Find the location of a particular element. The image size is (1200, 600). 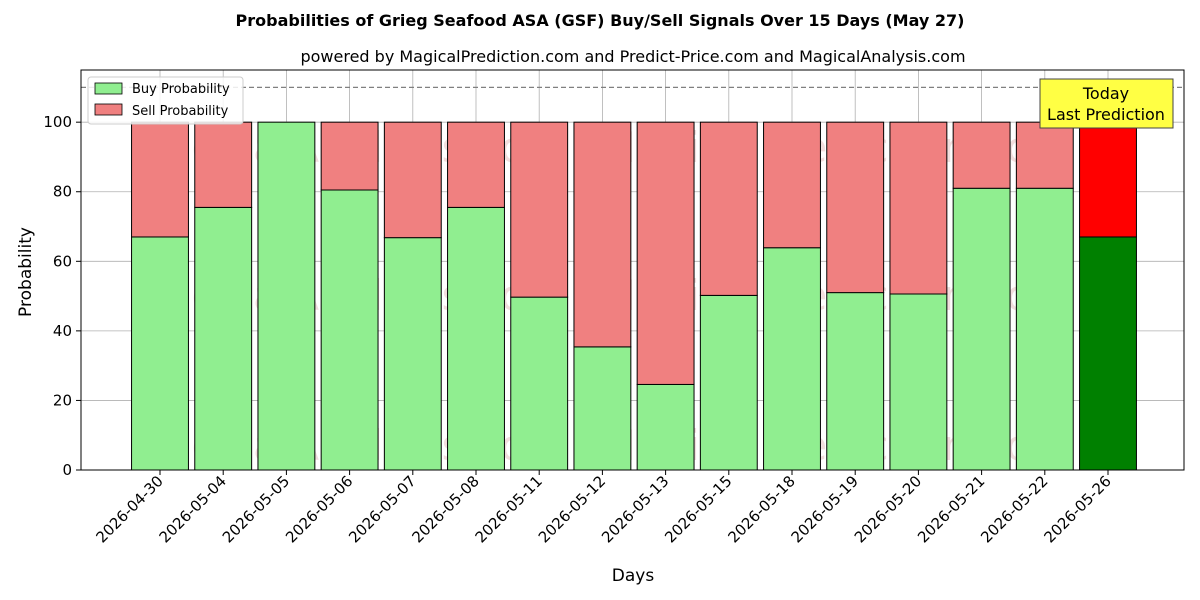

legend-buy-swatch is located at coordinates (108, 88).